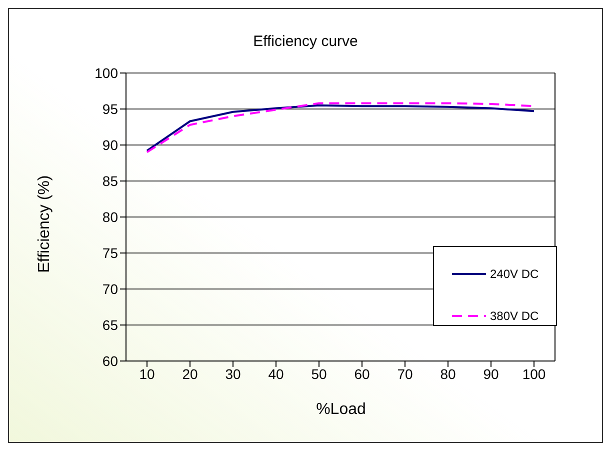 This screenshot has height=451, width=611. I want to click on x-tick-label: 100, so click(534, 374).